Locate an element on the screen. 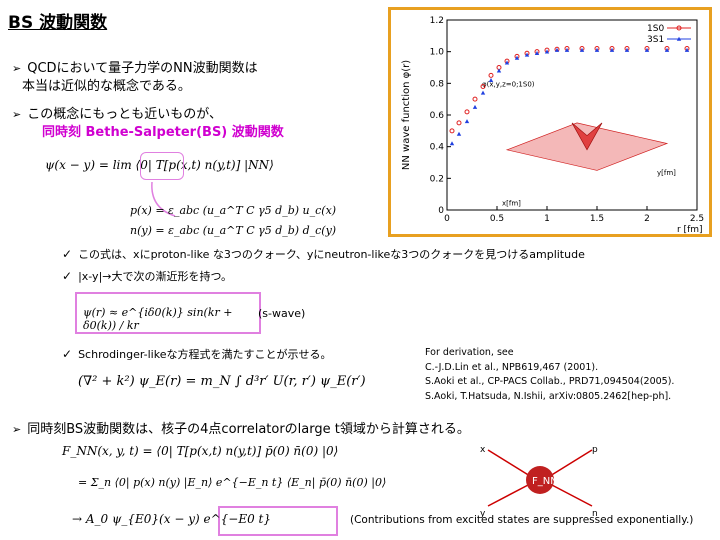 The height and width of the screenshot is (540, 720). bullet-1-text: QCDにおいて量子力学のNN波動関数は is located at coordinates (142, 68).